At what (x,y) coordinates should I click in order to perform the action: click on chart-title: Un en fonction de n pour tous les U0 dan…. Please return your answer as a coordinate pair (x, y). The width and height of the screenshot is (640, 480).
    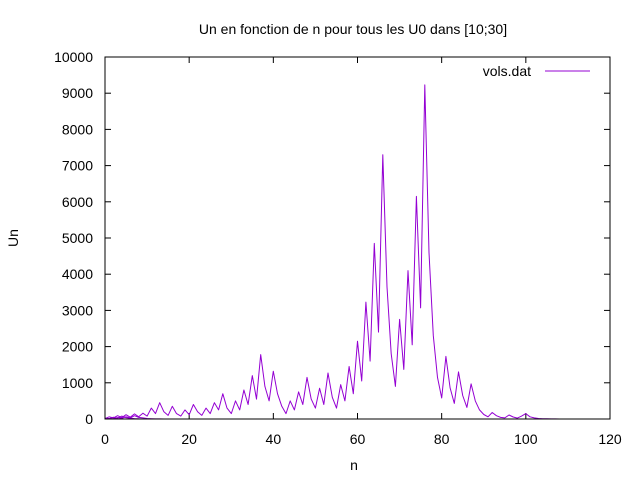
    Looking at the image, I should click on (353, 29).